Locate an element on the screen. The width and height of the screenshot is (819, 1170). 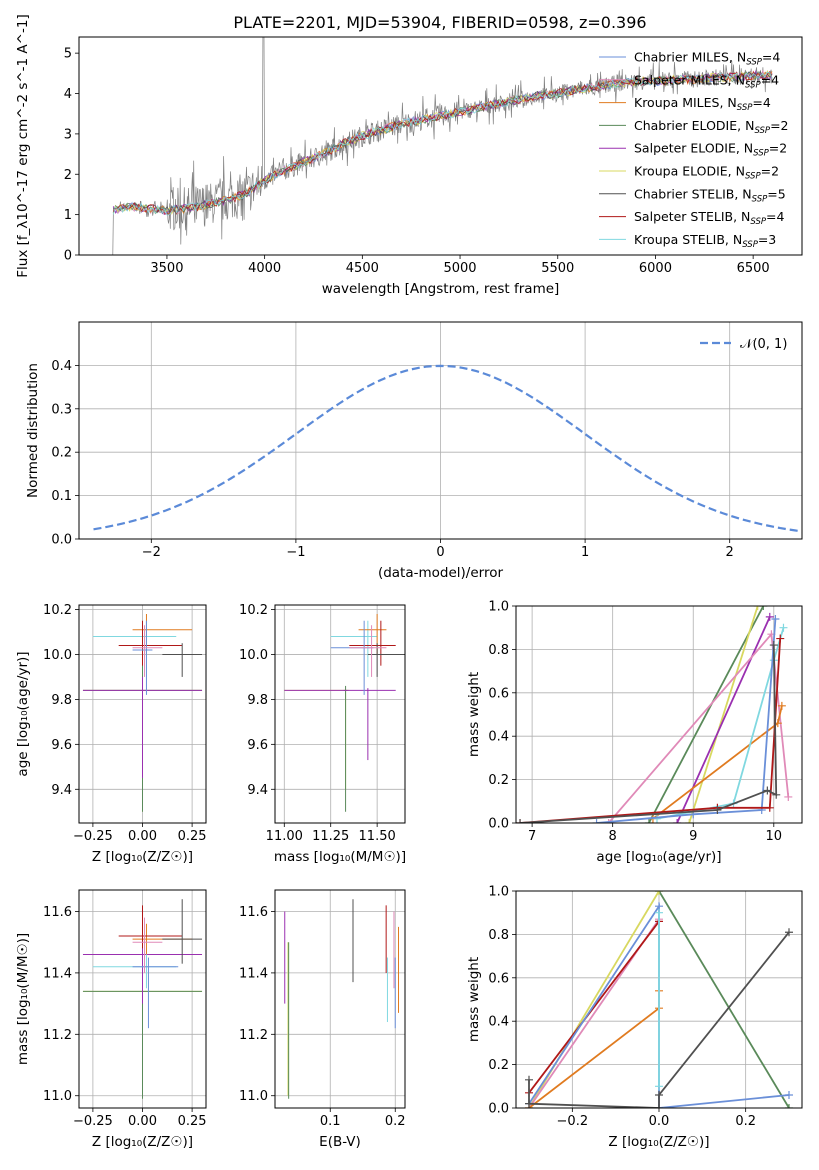
legend-label: Kroupa STELIB, NSSP=3 is located at coordinates (705, 241).